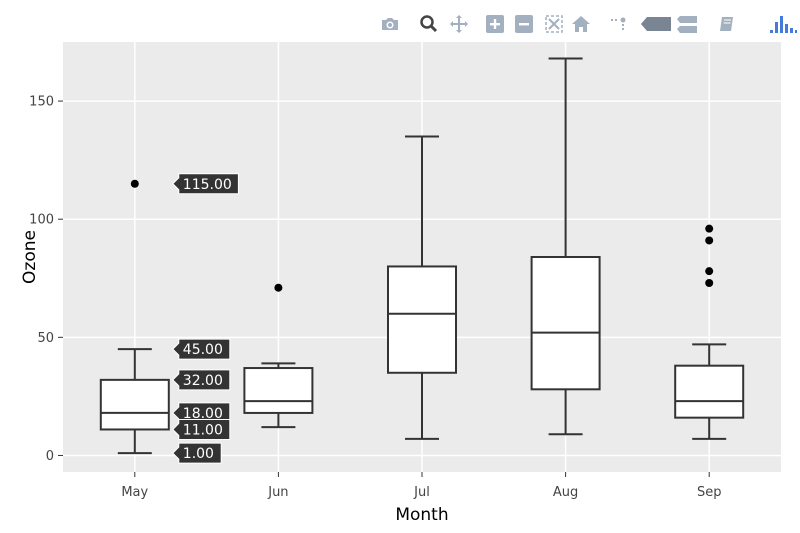 The image size is (800, 533). Describe the element at coordinates (50, 456) in the screenshot. I see `y-tick-label: 0` at that location.